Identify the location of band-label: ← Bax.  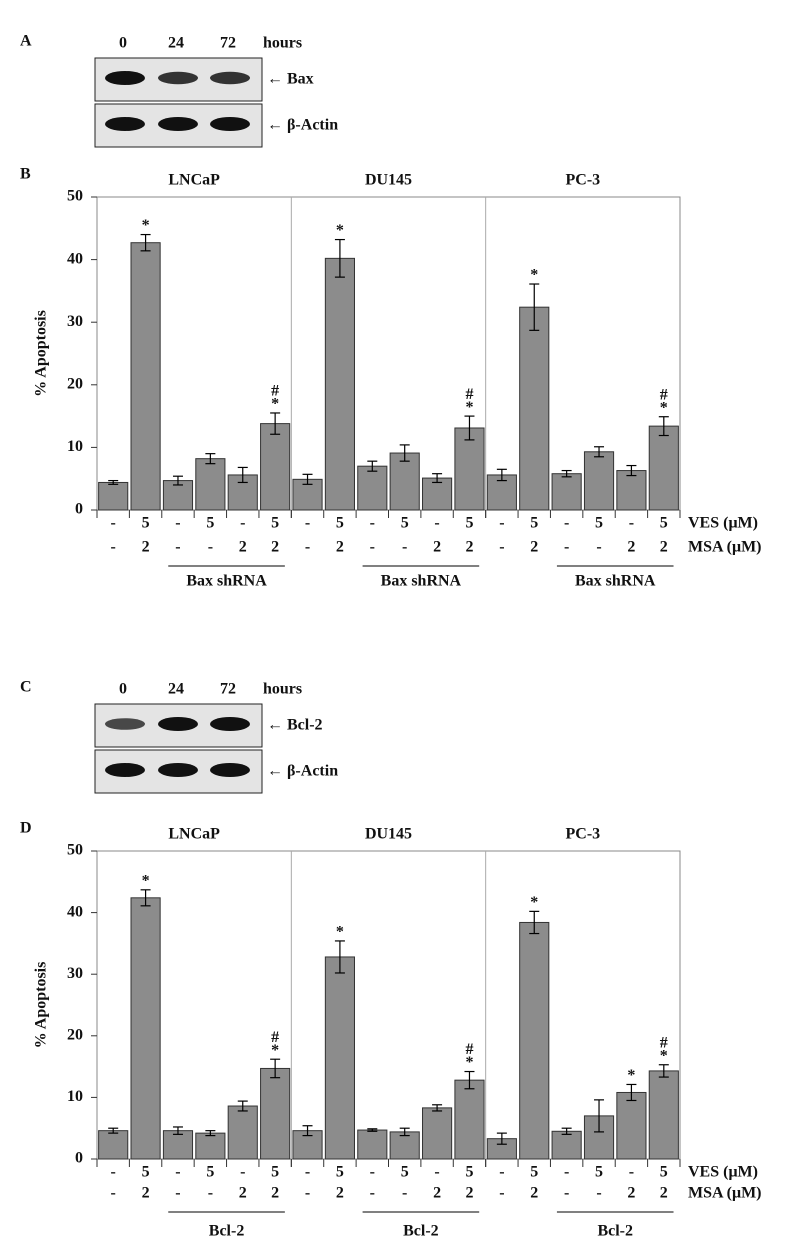
(290, 79).